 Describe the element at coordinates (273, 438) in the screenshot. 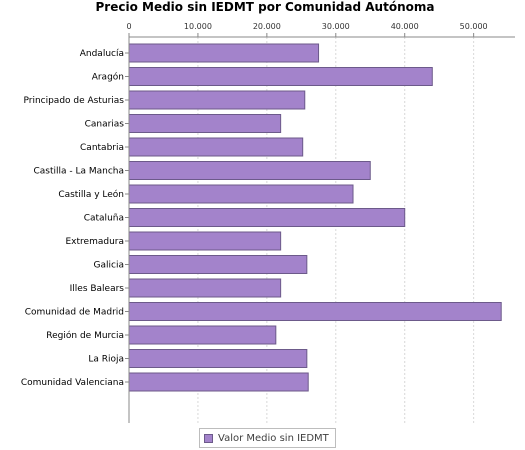

I see `legend-label: Valor Medio sin IEDMT` at that location.